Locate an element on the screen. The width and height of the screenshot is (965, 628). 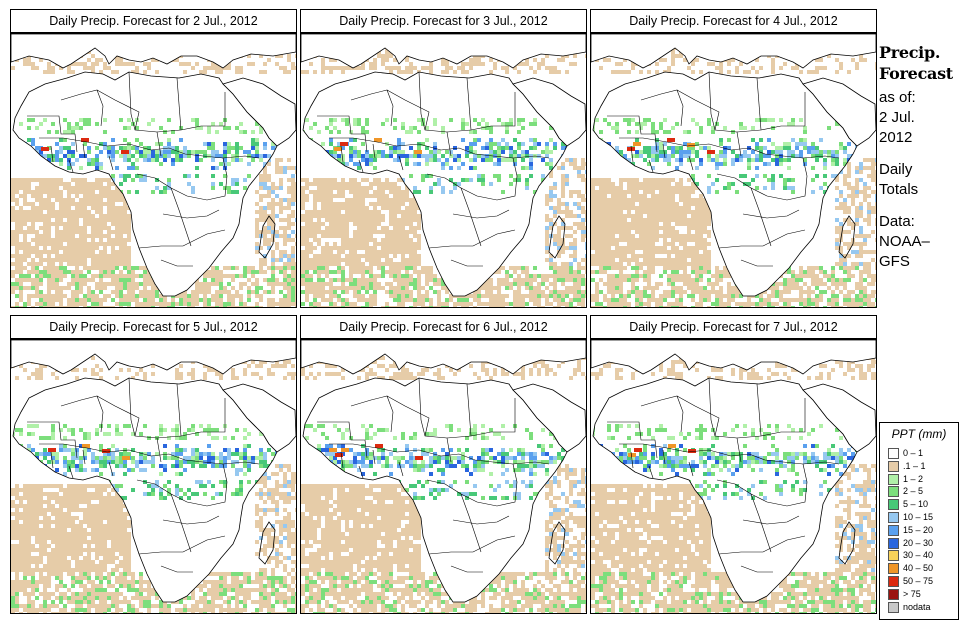
panel-title: Daily Precip. Forecast for 5 Jul., 2012 is located at coordinates (153, 327).